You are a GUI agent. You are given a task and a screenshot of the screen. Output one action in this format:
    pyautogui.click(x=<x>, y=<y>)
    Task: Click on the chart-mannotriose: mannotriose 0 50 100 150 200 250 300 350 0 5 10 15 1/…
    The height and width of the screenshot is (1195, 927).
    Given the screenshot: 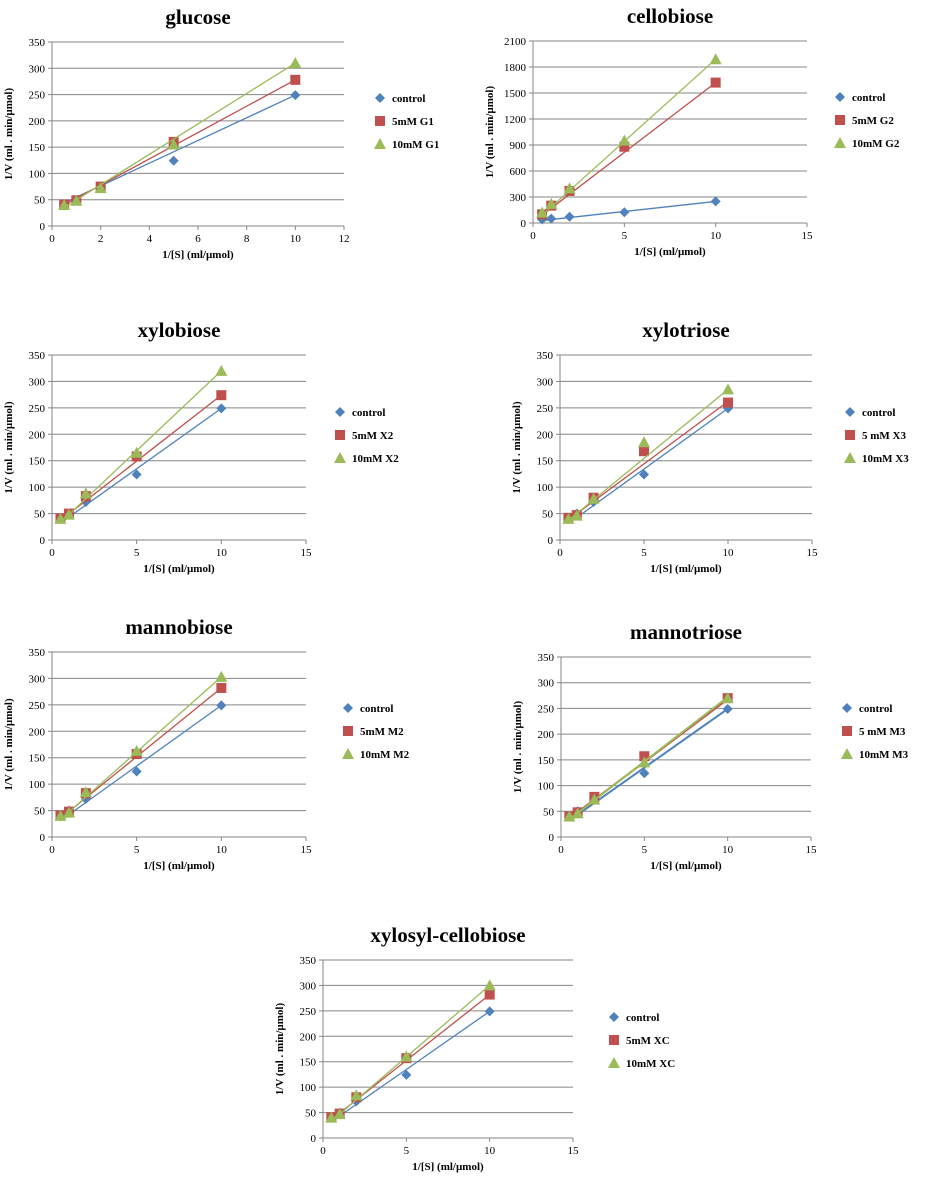 What is the action you would take?
    pyautogui.click(x=710, y=746)
    